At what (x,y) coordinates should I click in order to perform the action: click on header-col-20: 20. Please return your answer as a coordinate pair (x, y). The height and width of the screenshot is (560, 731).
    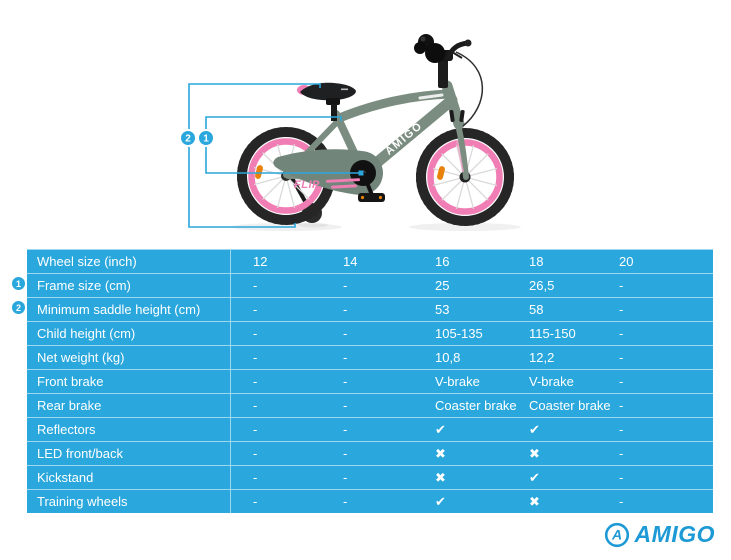
    Looking at the image, I should click on (626, 261).